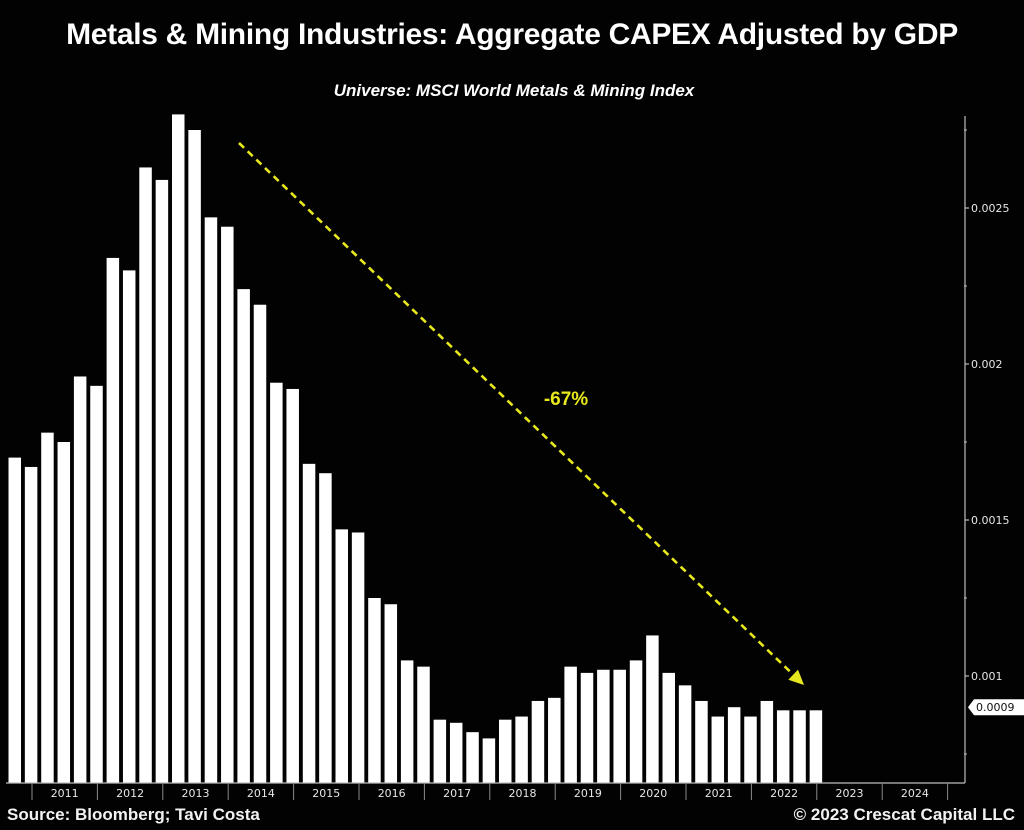 The height and width of the screenshot is (830, 1024). Describe the element at coordinates (719, 793) in the screenshot. I see `x-tick-label: 2021` at that location.